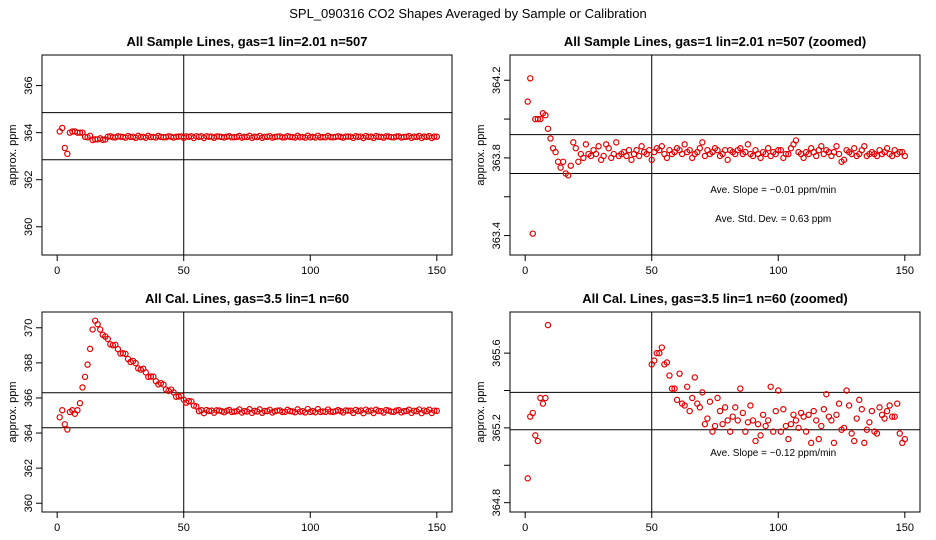 This screenshot has width=936, height=540. Describe the element at coordinates (29, 85) in the screenshot. I see `y-tick-label: 366` at that location.